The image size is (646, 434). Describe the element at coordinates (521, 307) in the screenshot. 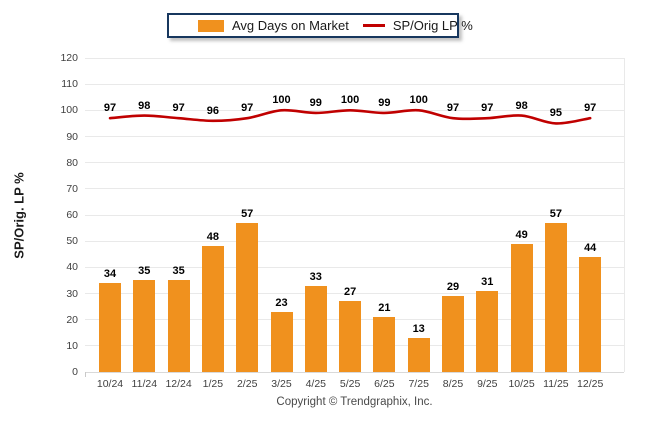

I see `bar-10/25` at that location.